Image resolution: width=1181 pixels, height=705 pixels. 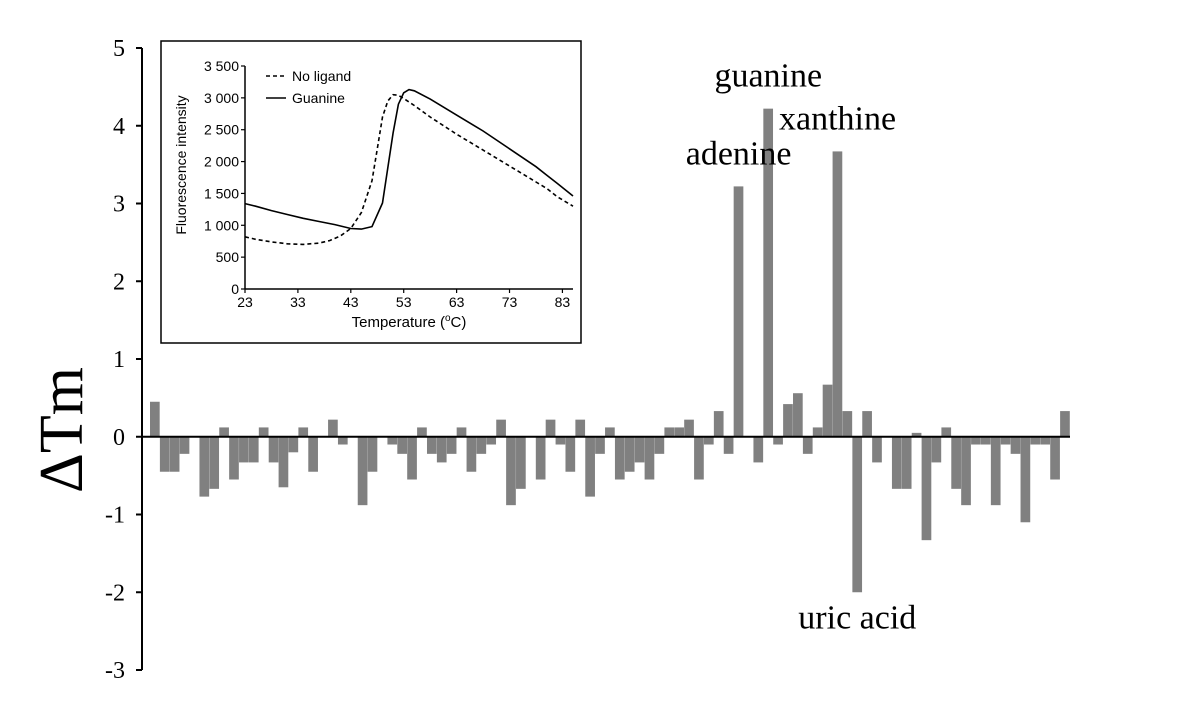 What do you see at coordinates (768, 76) in the screenshot?
I see `annotation-label: guanine` at bounding box center [768, 76].